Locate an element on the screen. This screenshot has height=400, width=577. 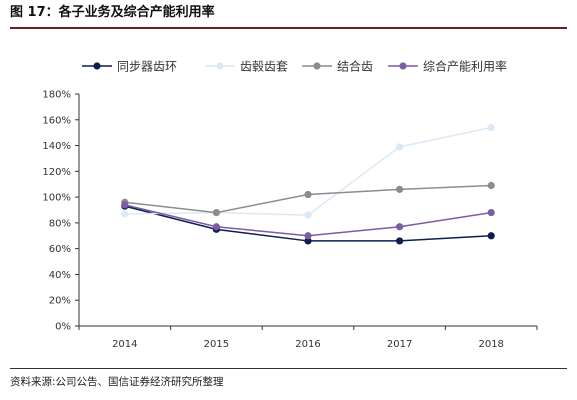
y-tick-label: 120% is located at coordinates (56, 172).